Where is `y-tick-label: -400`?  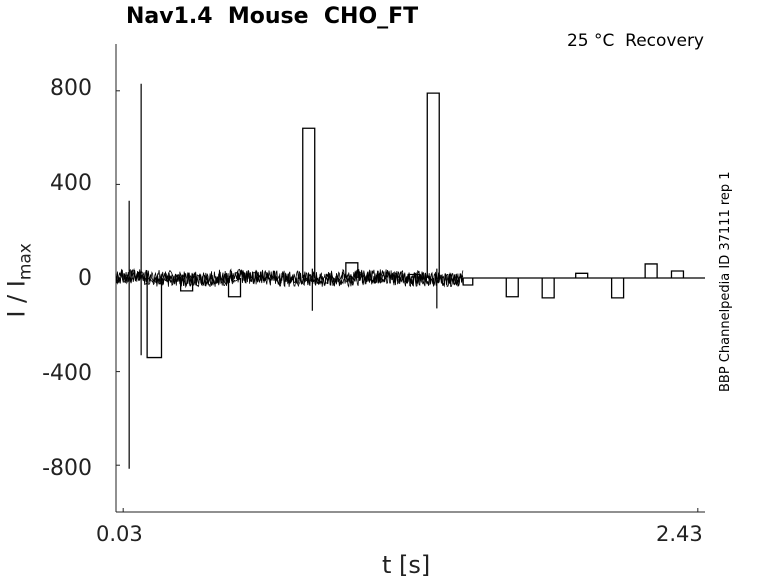 y-tick-label: -400 is located at coordinates (67, 373).